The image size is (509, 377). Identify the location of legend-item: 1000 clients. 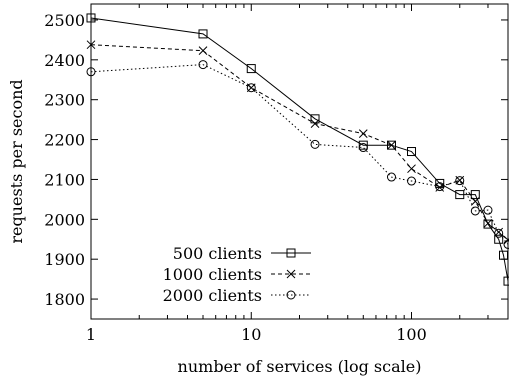
(237, 274).